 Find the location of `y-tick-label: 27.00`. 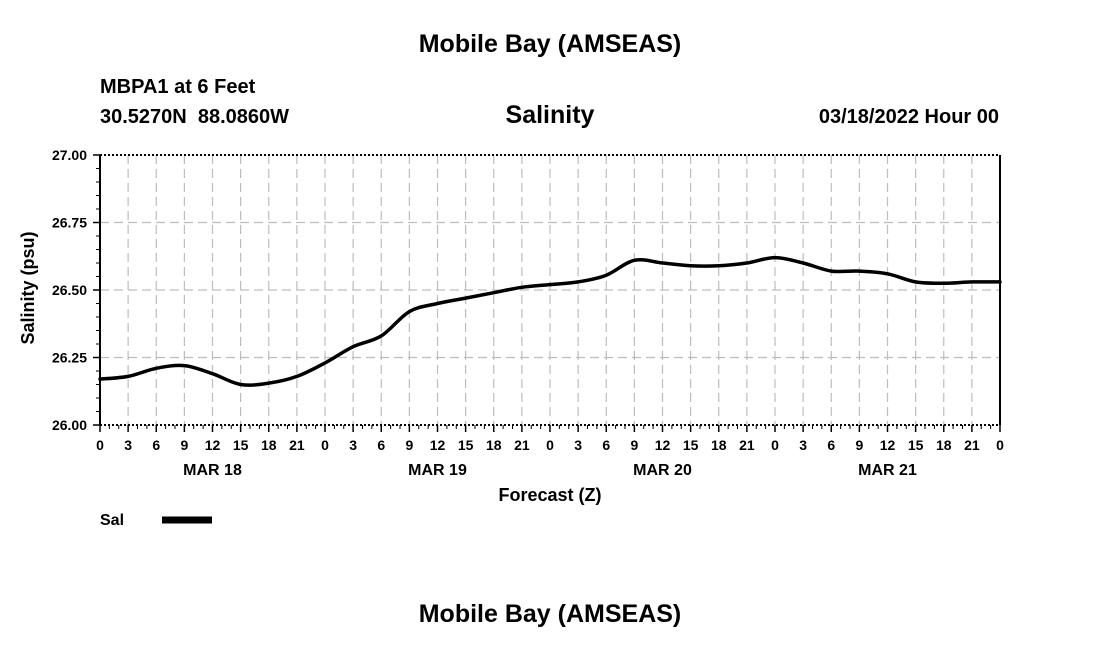

y-tick-label: 27.00 is located at coordinates (69, 155).